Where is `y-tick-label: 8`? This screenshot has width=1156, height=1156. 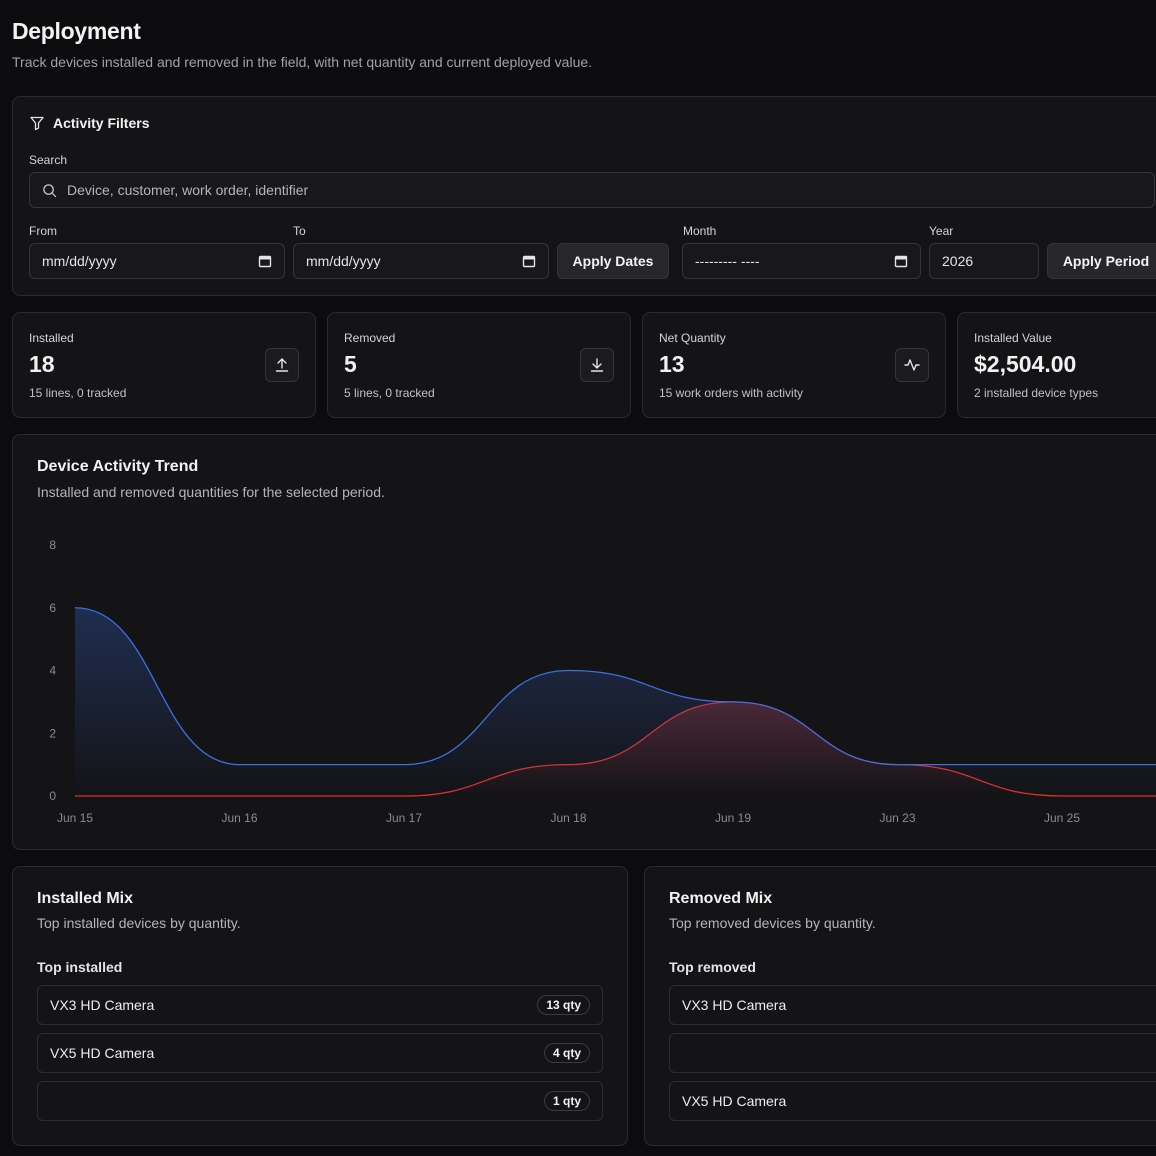 y-tick-label: 8 is located at coordinates (52, 545).